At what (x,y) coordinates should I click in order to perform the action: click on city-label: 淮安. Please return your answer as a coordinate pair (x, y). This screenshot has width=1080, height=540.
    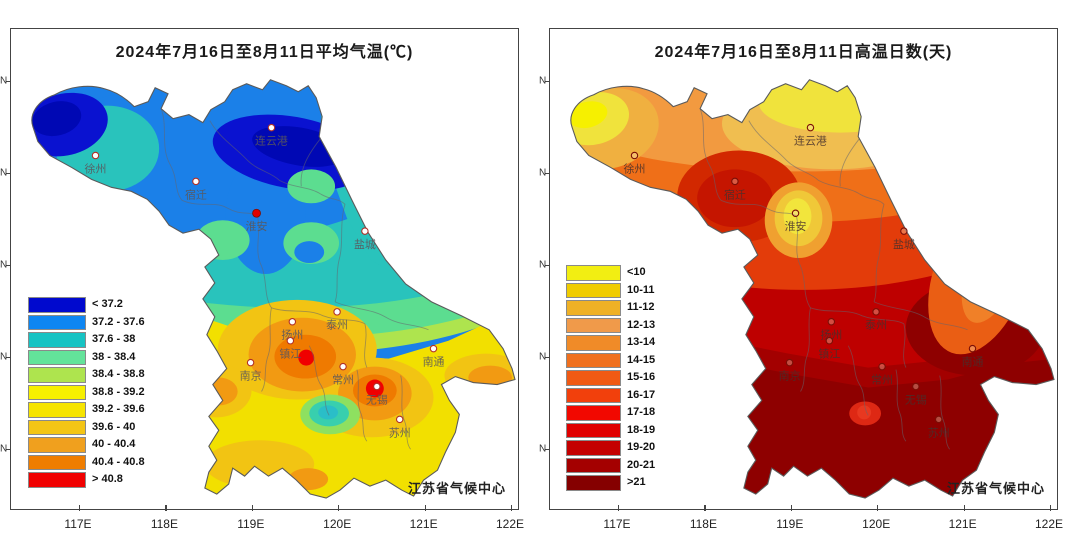
    Looking at the image, I should click on (257, 226).